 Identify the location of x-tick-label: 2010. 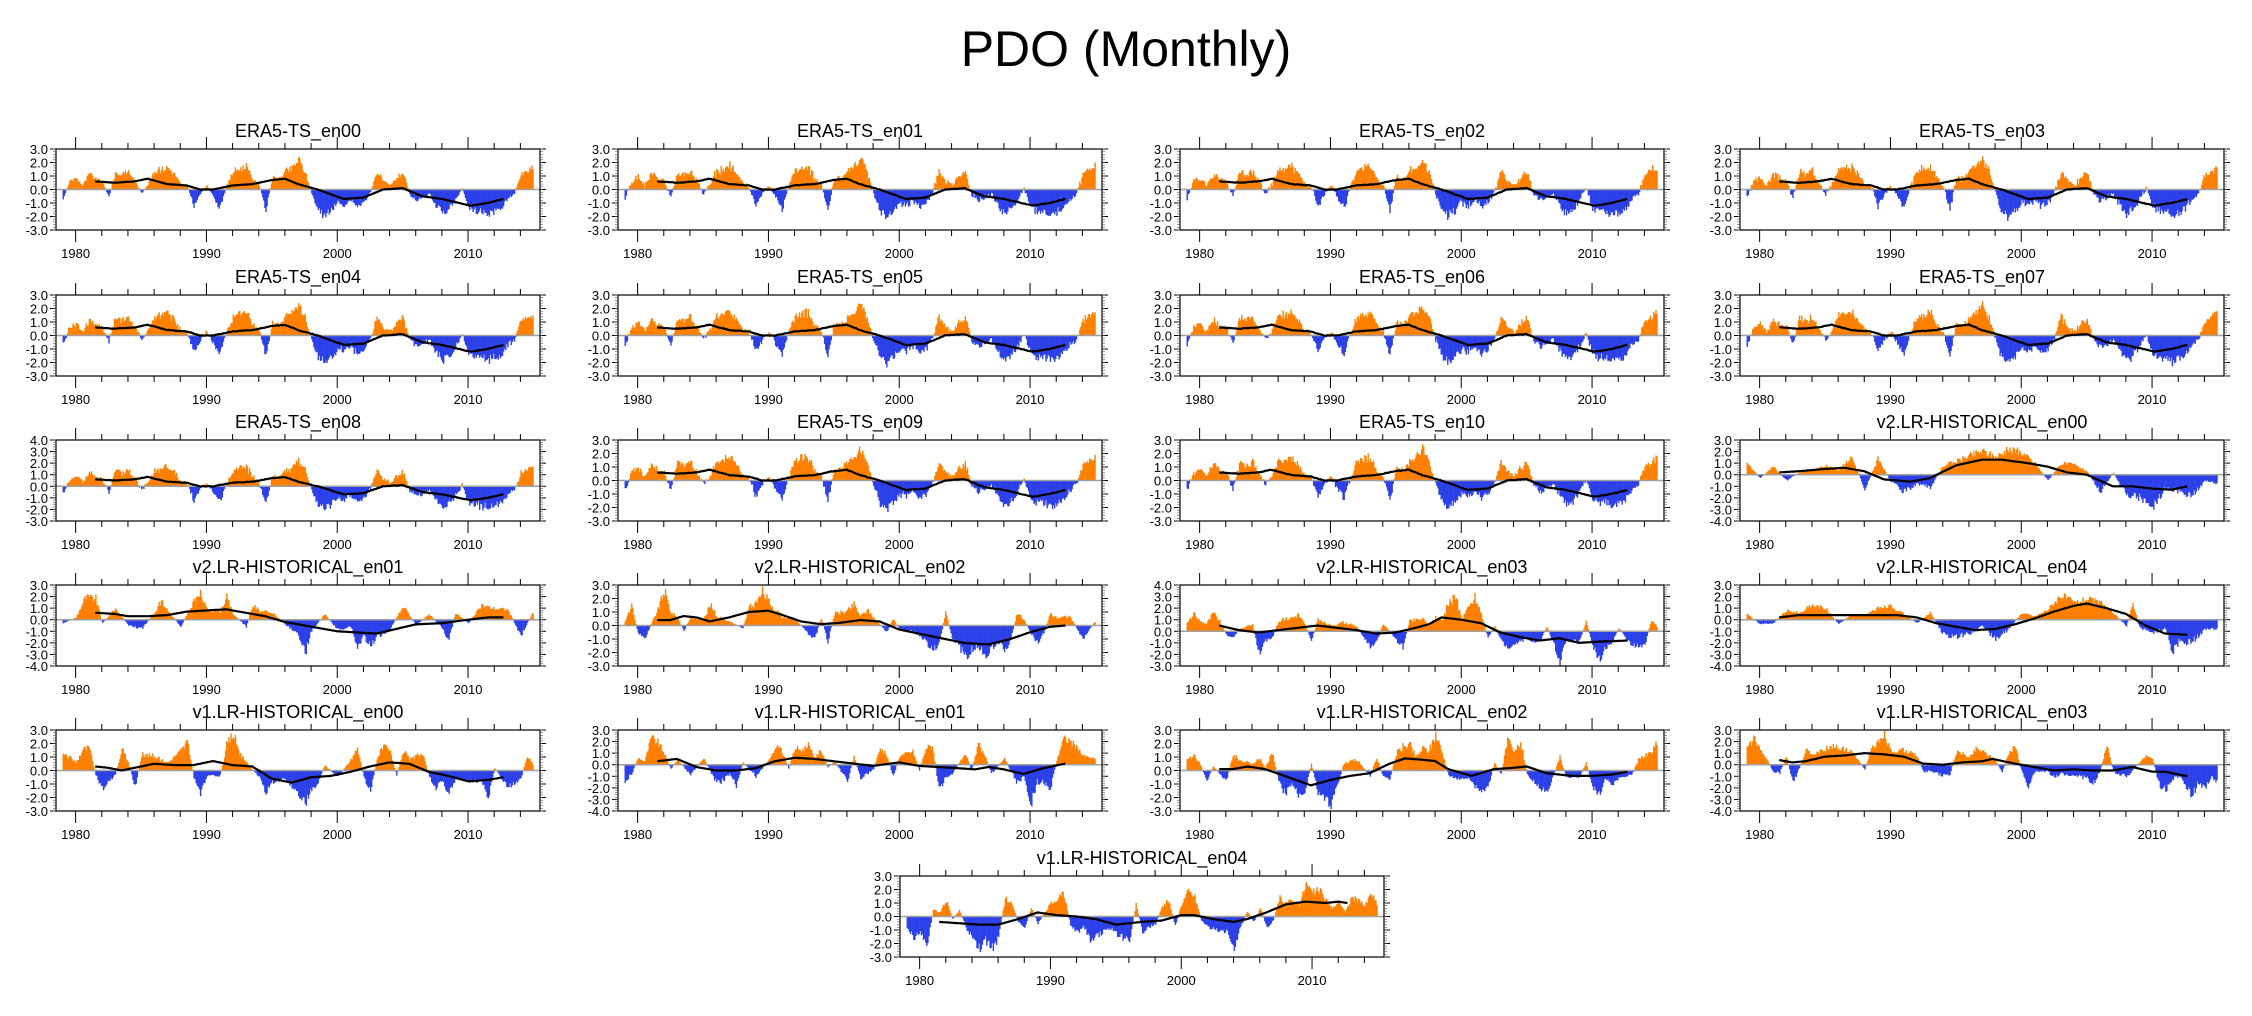
(468, 253).